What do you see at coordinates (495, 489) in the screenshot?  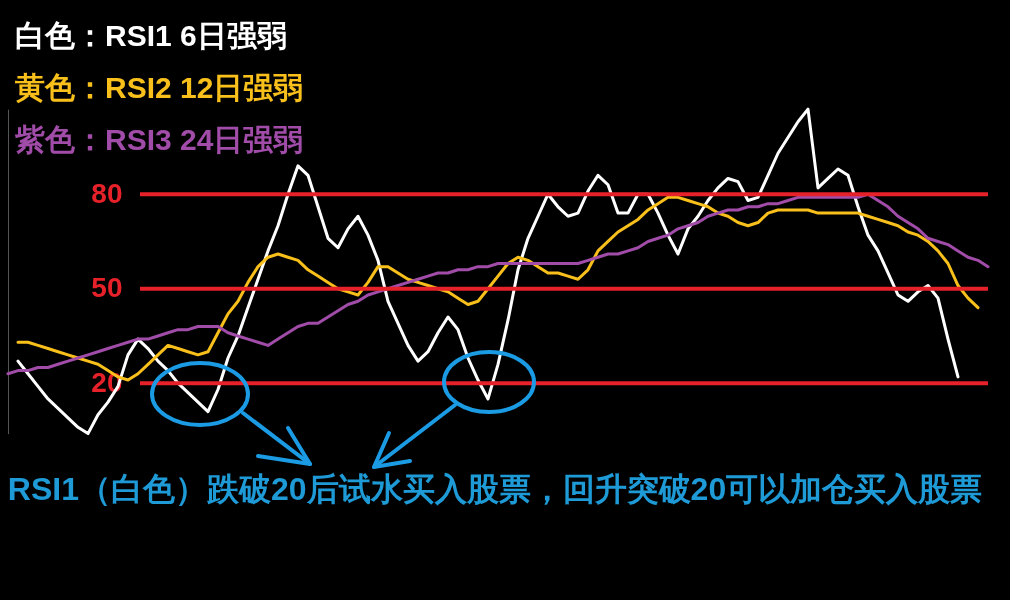 I see `text: RSI1（白色）跌破20后试水买入股票，回升突破20可以加仓买入股票` at bounding box center [495, 489].